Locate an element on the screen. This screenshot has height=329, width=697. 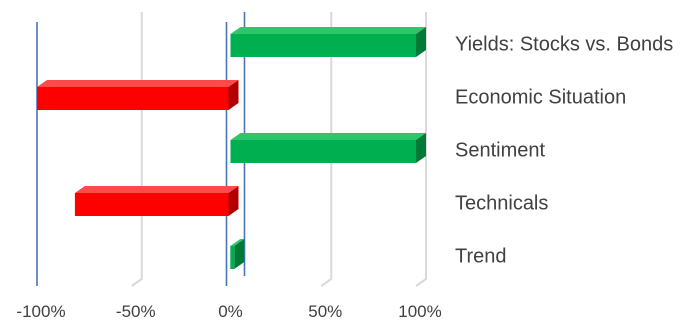
category-label: Trend is located at coordinates (481, 256).